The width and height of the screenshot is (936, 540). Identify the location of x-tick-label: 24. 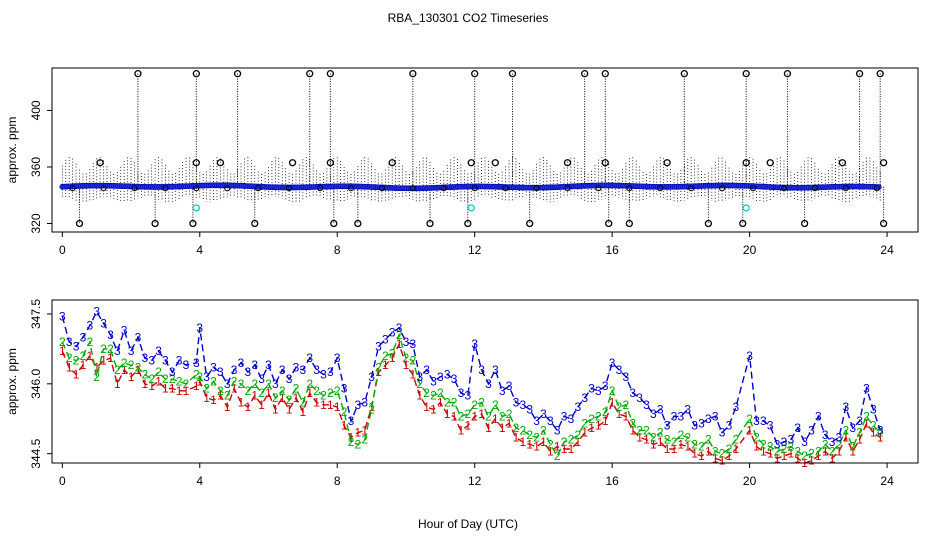
(887, 481).